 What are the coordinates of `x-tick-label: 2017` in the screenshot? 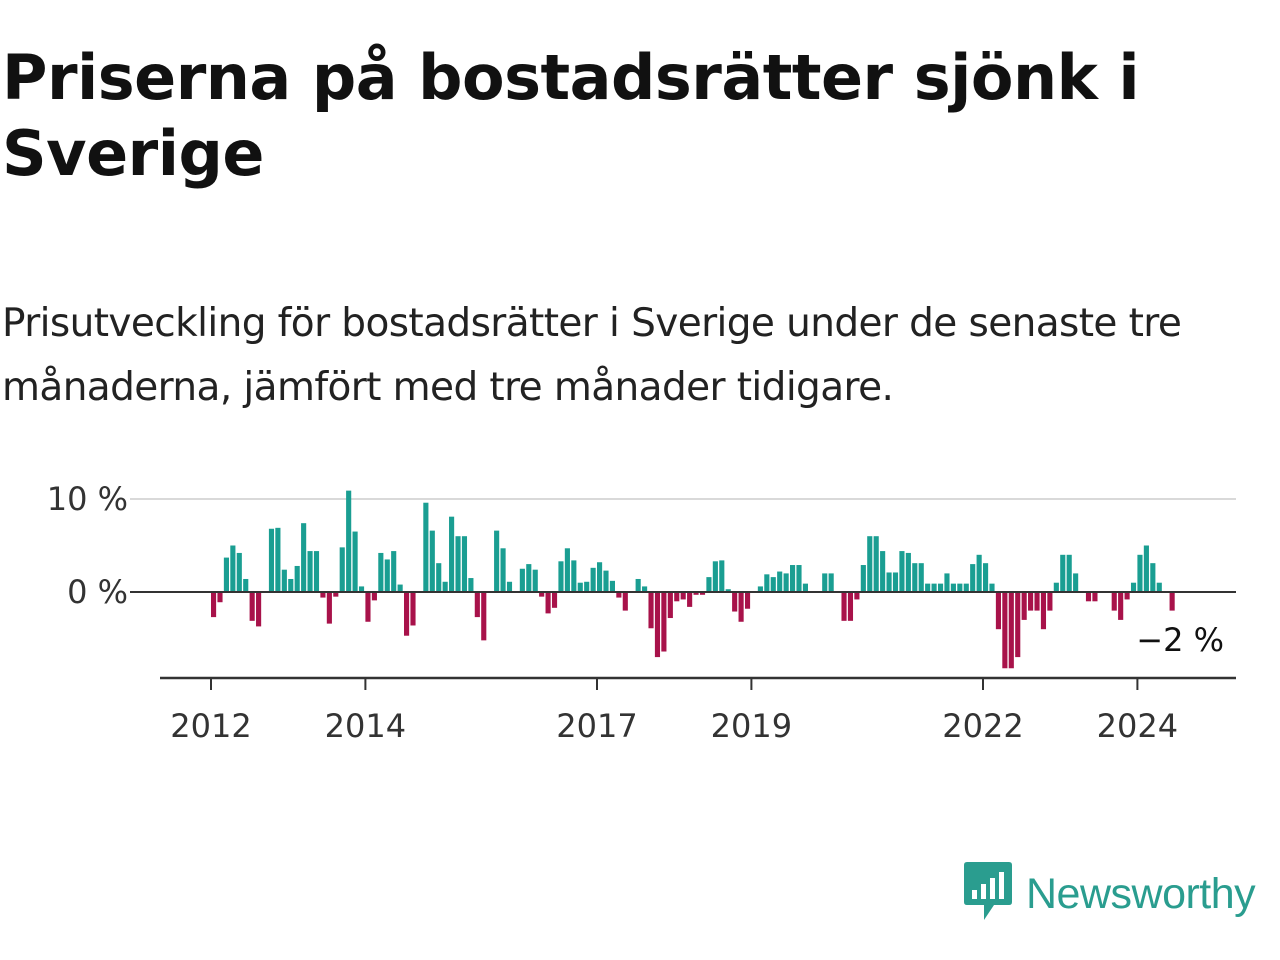 It's located at (596, 726).